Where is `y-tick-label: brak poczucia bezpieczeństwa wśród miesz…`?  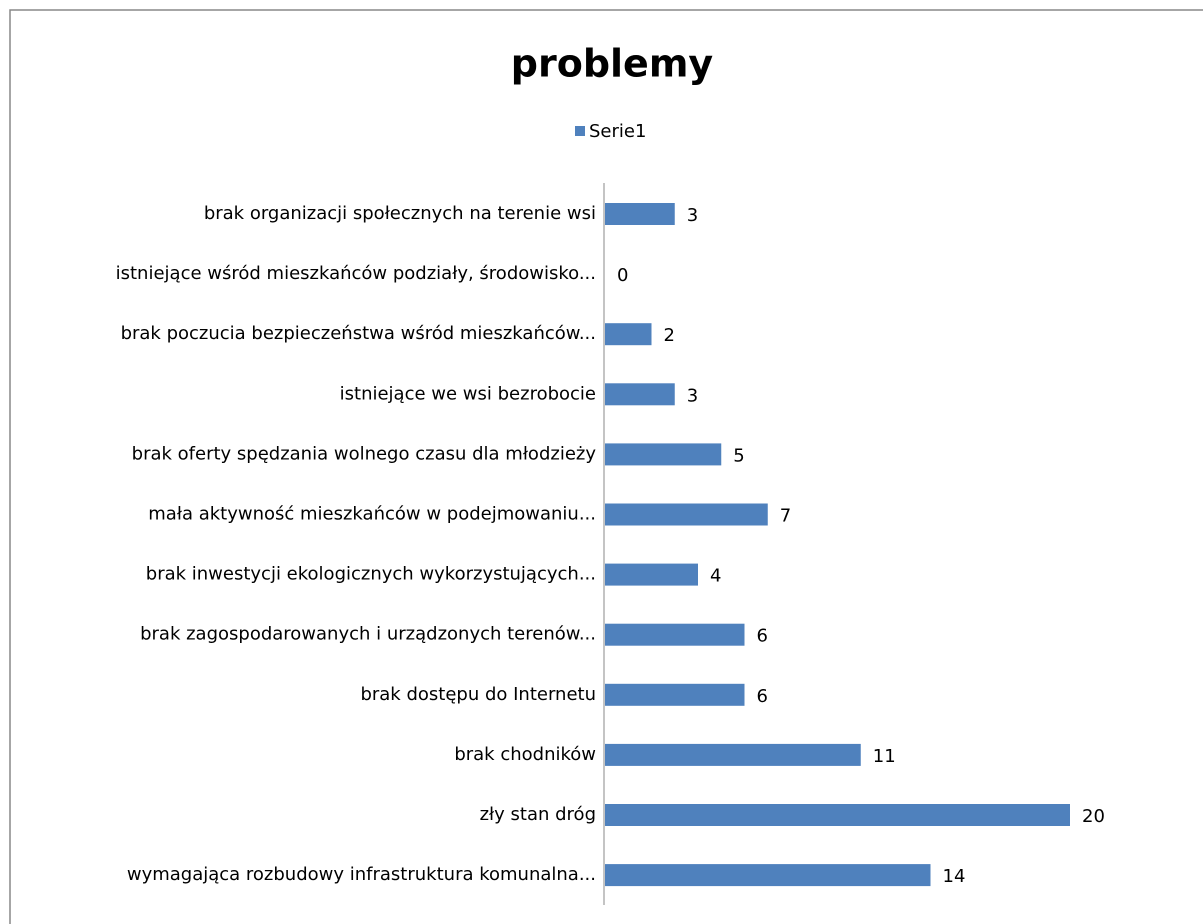 y-tick-label: brak poczucia bezpieczeństwa wśród miesz… is located at coordinates (358, 333).